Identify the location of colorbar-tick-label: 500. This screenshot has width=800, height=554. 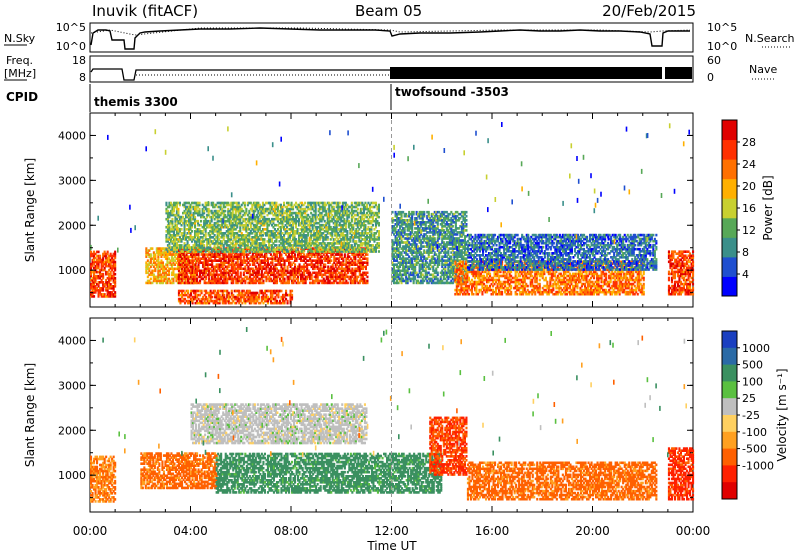
(752, 365).